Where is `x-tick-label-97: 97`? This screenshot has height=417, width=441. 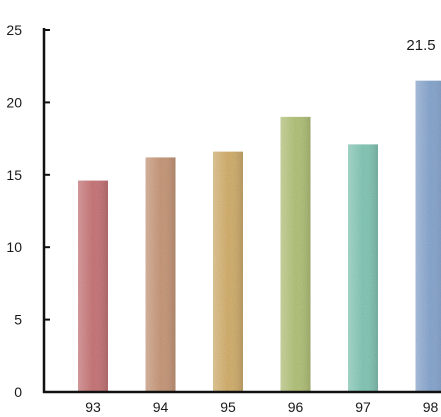
x-tick-label-97: 97 is located at coordinates (363, 407).